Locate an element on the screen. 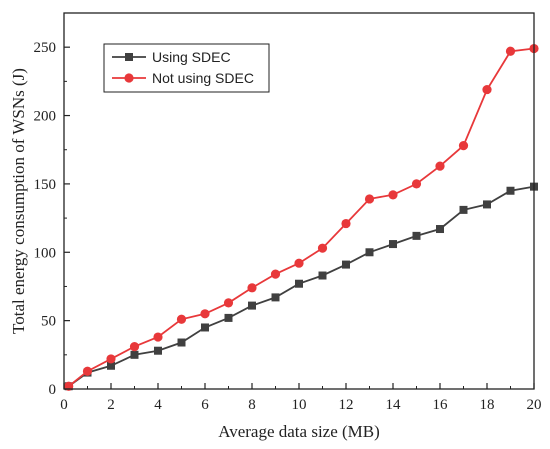 The height and width of the screenshot is (449, 550). x-tick-label: 0 is located at coordinates (64, 405).